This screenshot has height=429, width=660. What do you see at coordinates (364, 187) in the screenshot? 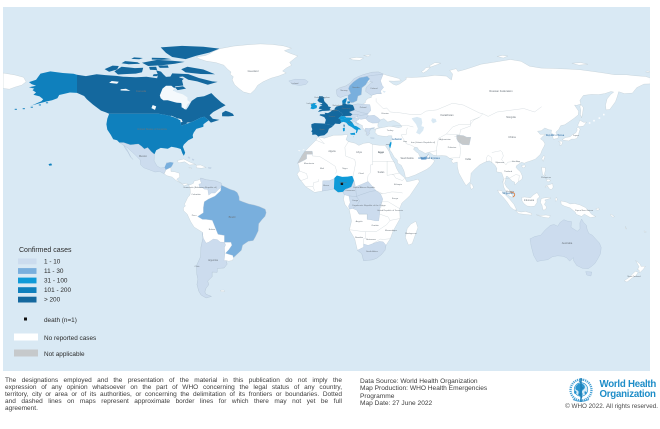
I see `svg-text: Central African Republic` at bounding box center [364, 187].